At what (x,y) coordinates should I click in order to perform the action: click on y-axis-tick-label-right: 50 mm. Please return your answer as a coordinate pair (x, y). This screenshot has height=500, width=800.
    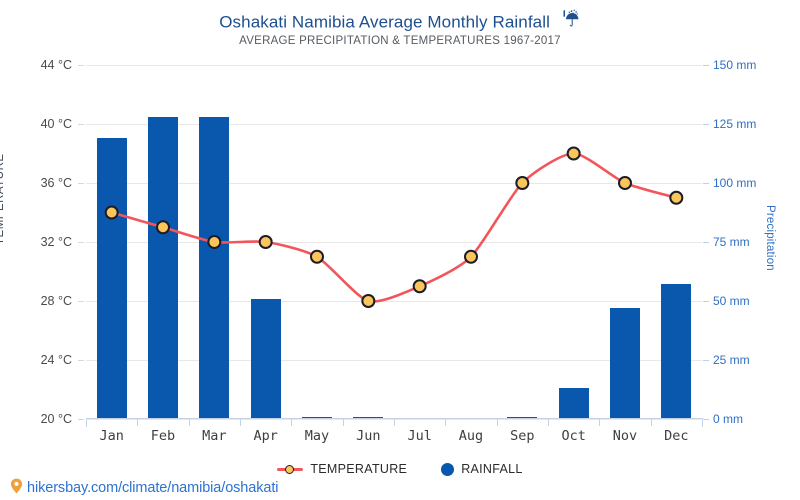
    Looking at the image, I should click on (731, 301).